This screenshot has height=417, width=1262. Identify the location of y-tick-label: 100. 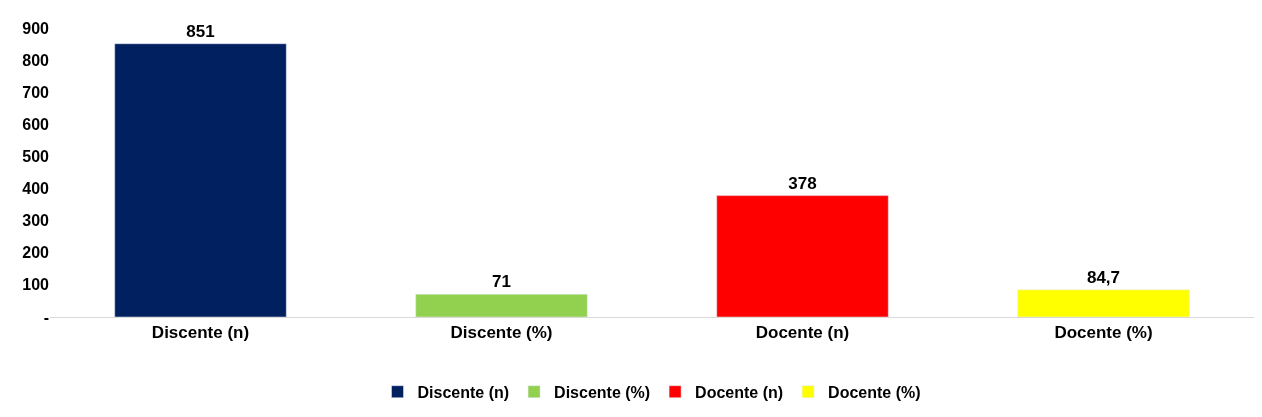
(36, 285).